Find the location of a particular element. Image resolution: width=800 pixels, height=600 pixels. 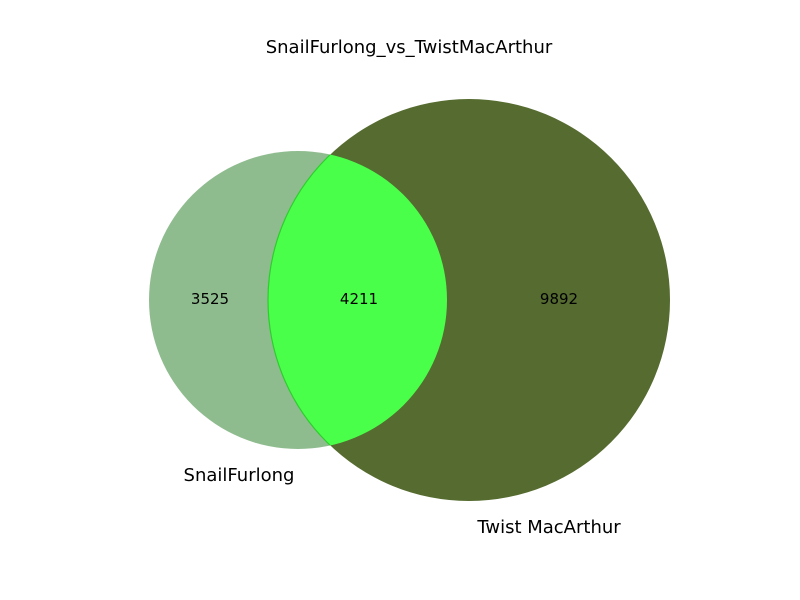

intersection-count: 4211 is located at coordinates (359, 299).